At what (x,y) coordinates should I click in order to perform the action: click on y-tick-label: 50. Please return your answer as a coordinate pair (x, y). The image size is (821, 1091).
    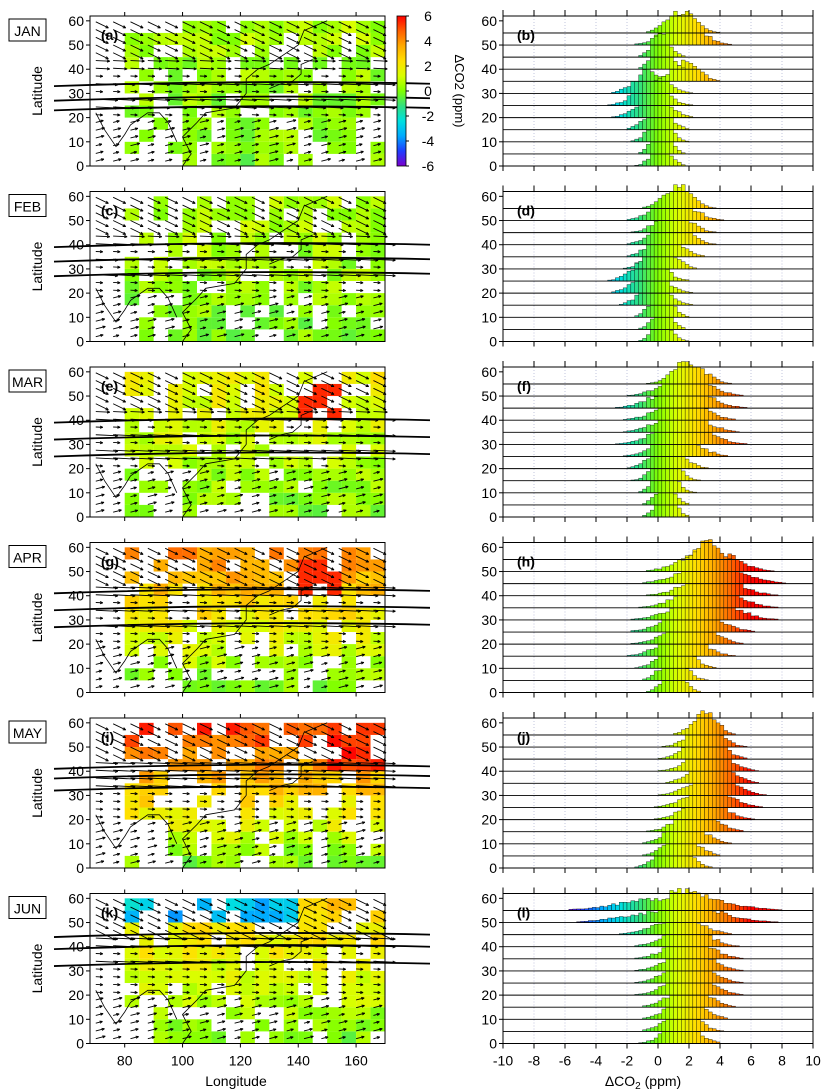
    Looking at the image, I should click on (489, 572).